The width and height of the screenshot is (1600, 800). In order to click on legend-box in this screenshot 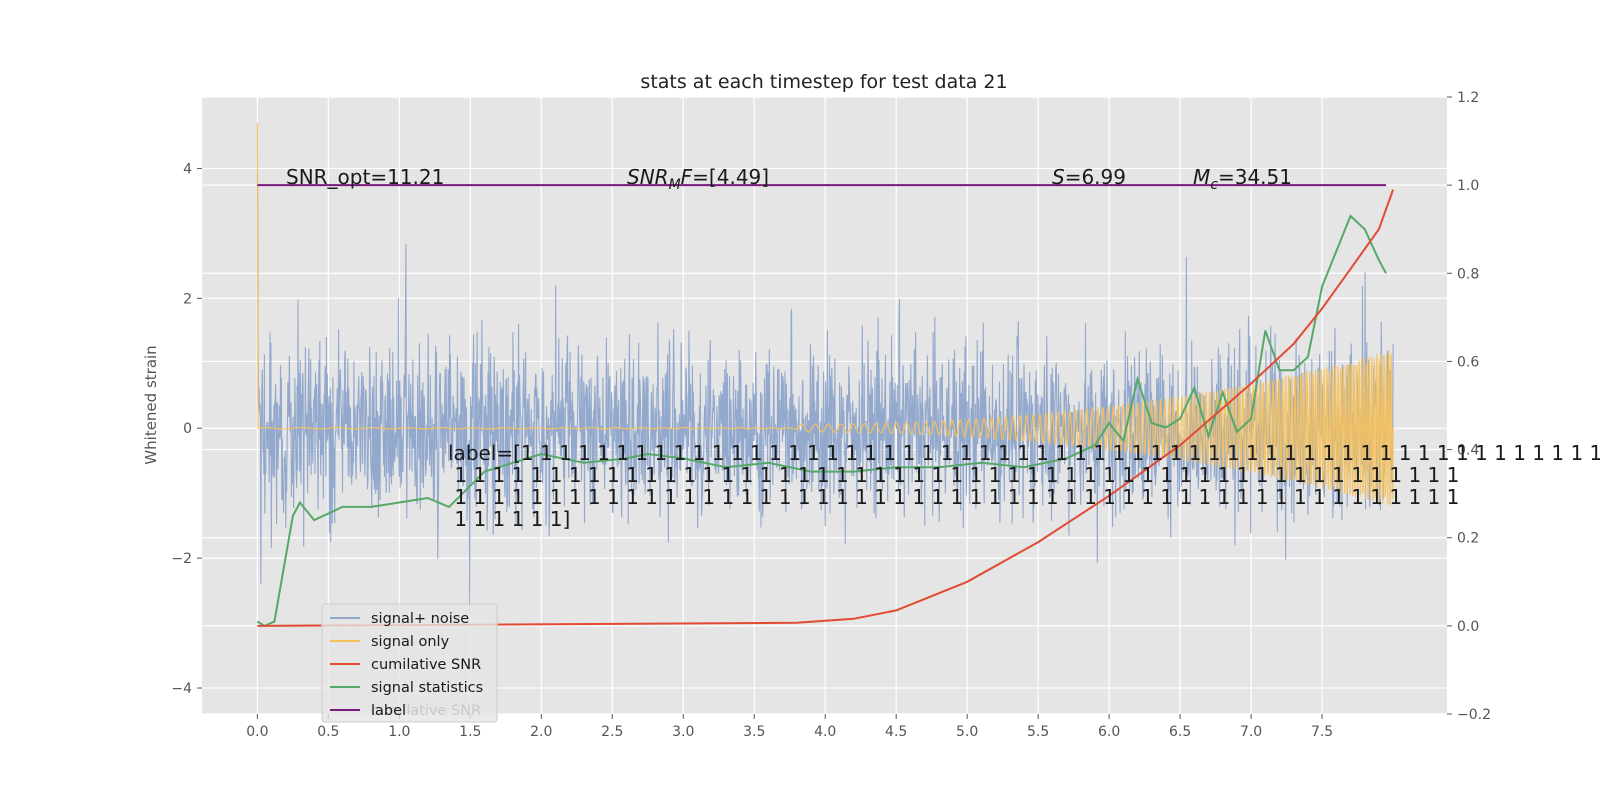, I will do `click(409, 663)`.